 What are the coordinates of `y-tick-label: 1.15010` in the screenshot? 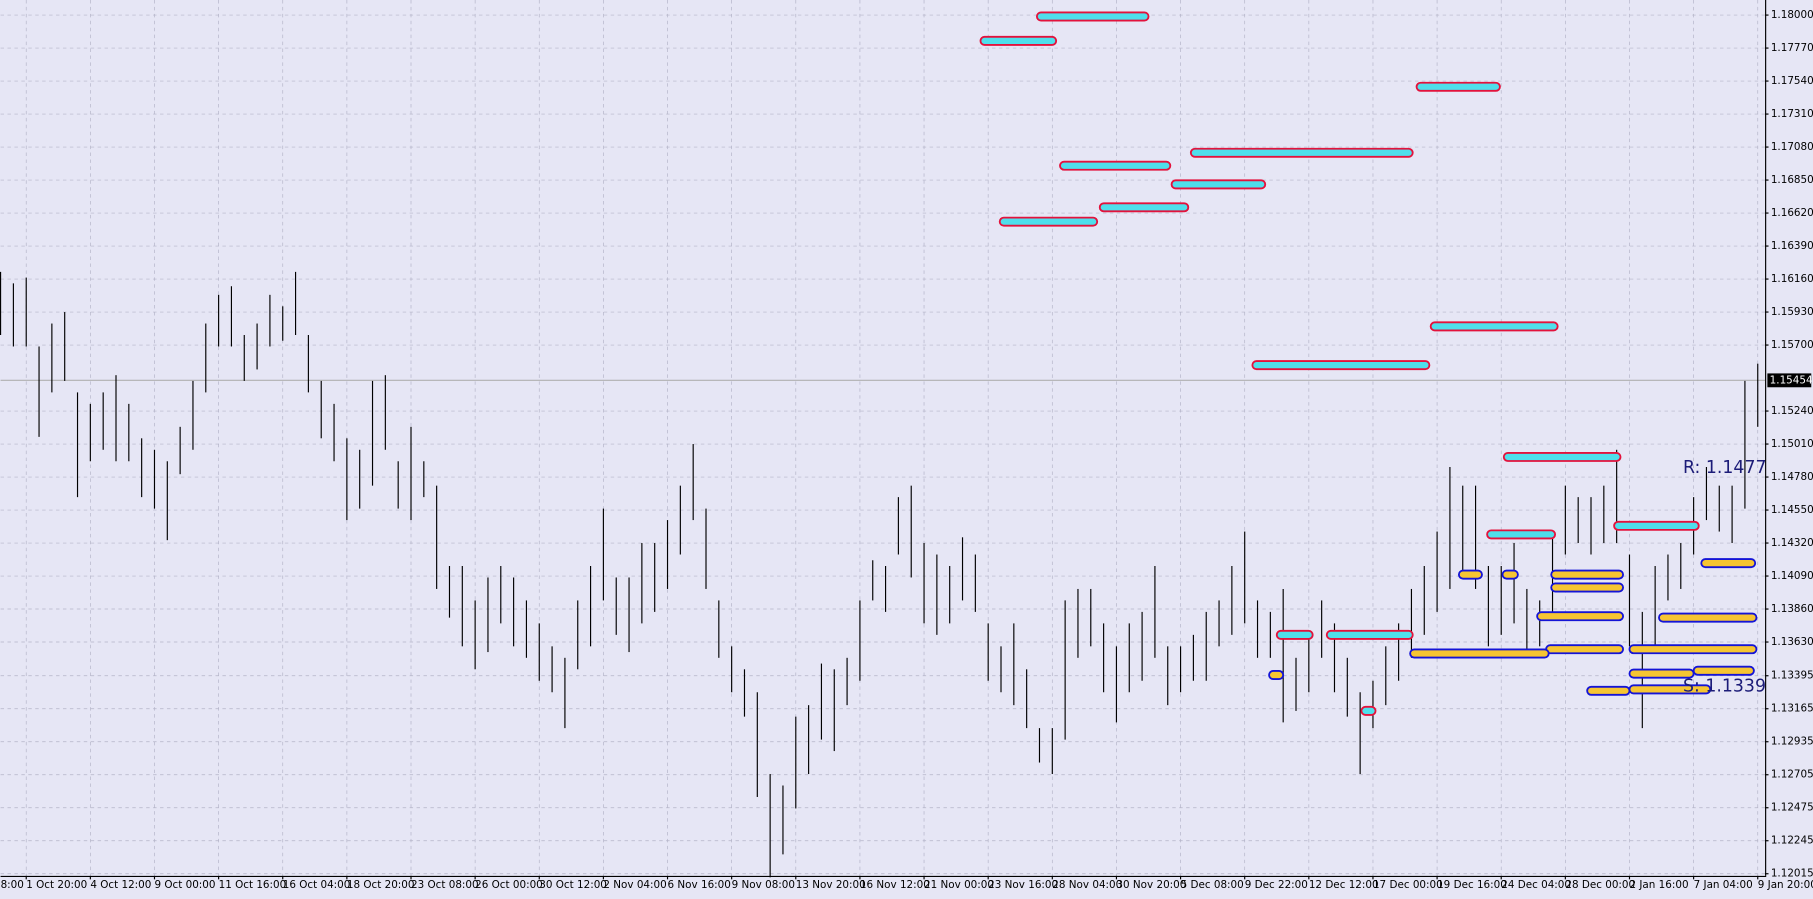 It's located at (1792, 444).